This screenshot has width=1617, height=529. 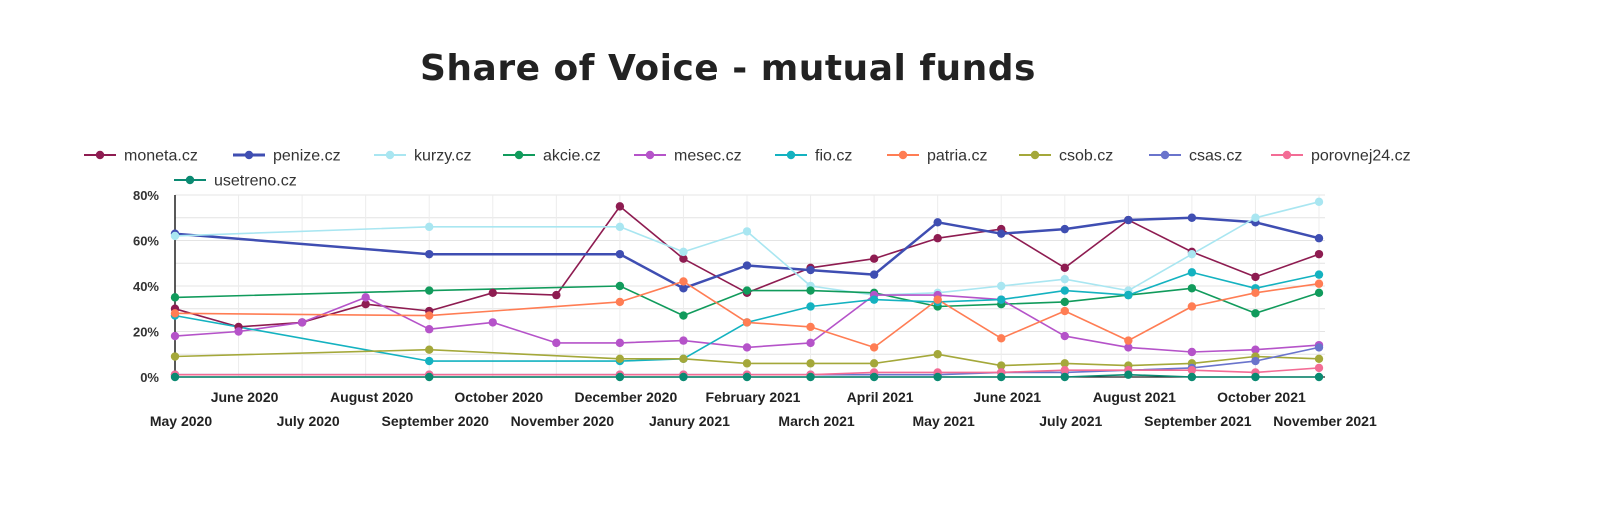 I want to click on y-tick-label: 80%, so click(x=146, y=195).